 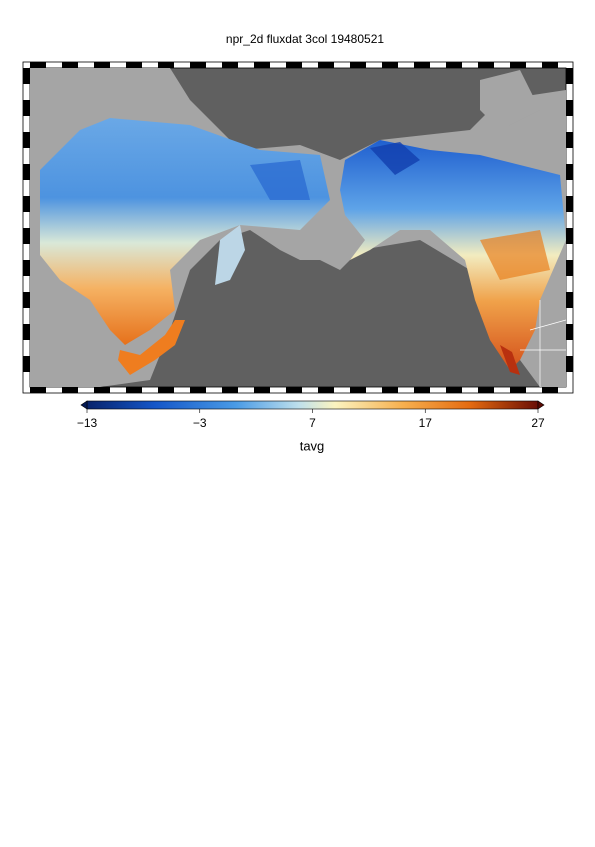 I want to click on colorbar-tick-label: 17, so click(x=426, y=423).